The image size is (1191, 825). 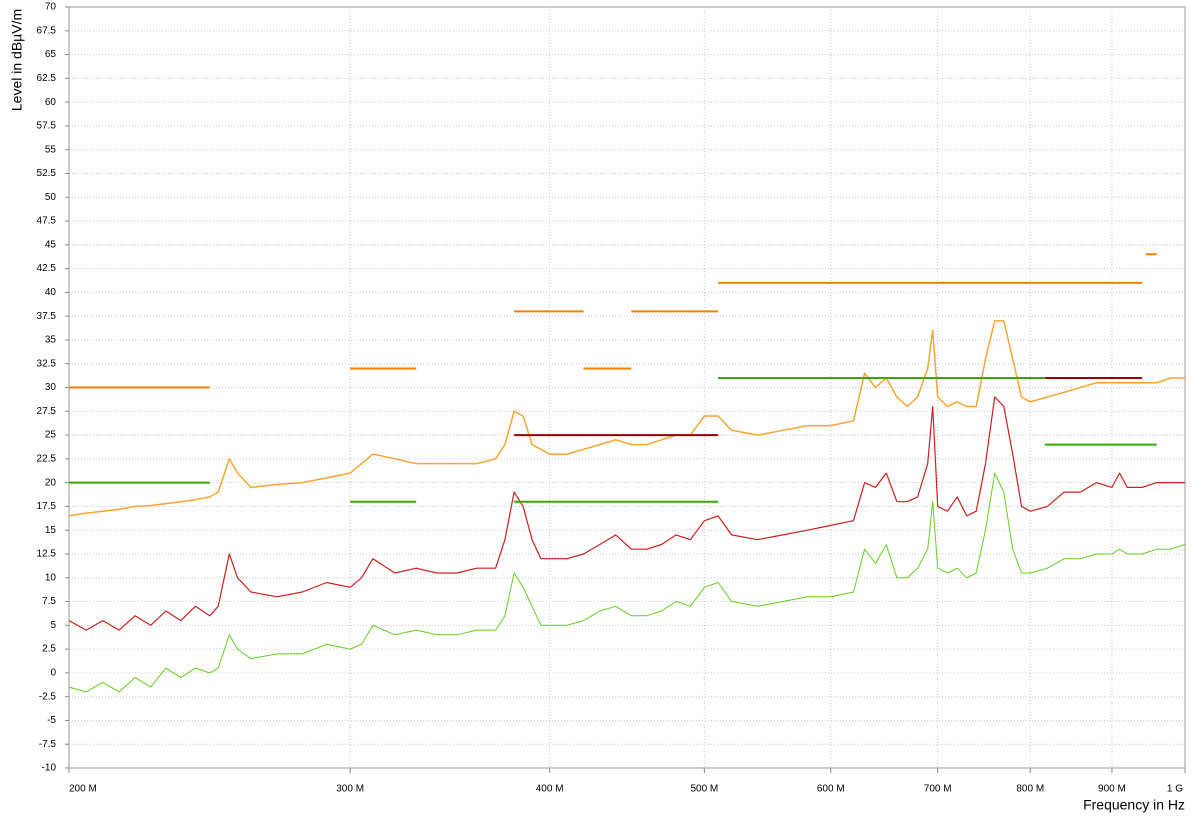 I want to click on y-tick-label: 42.5, so click(x=47, y=268).